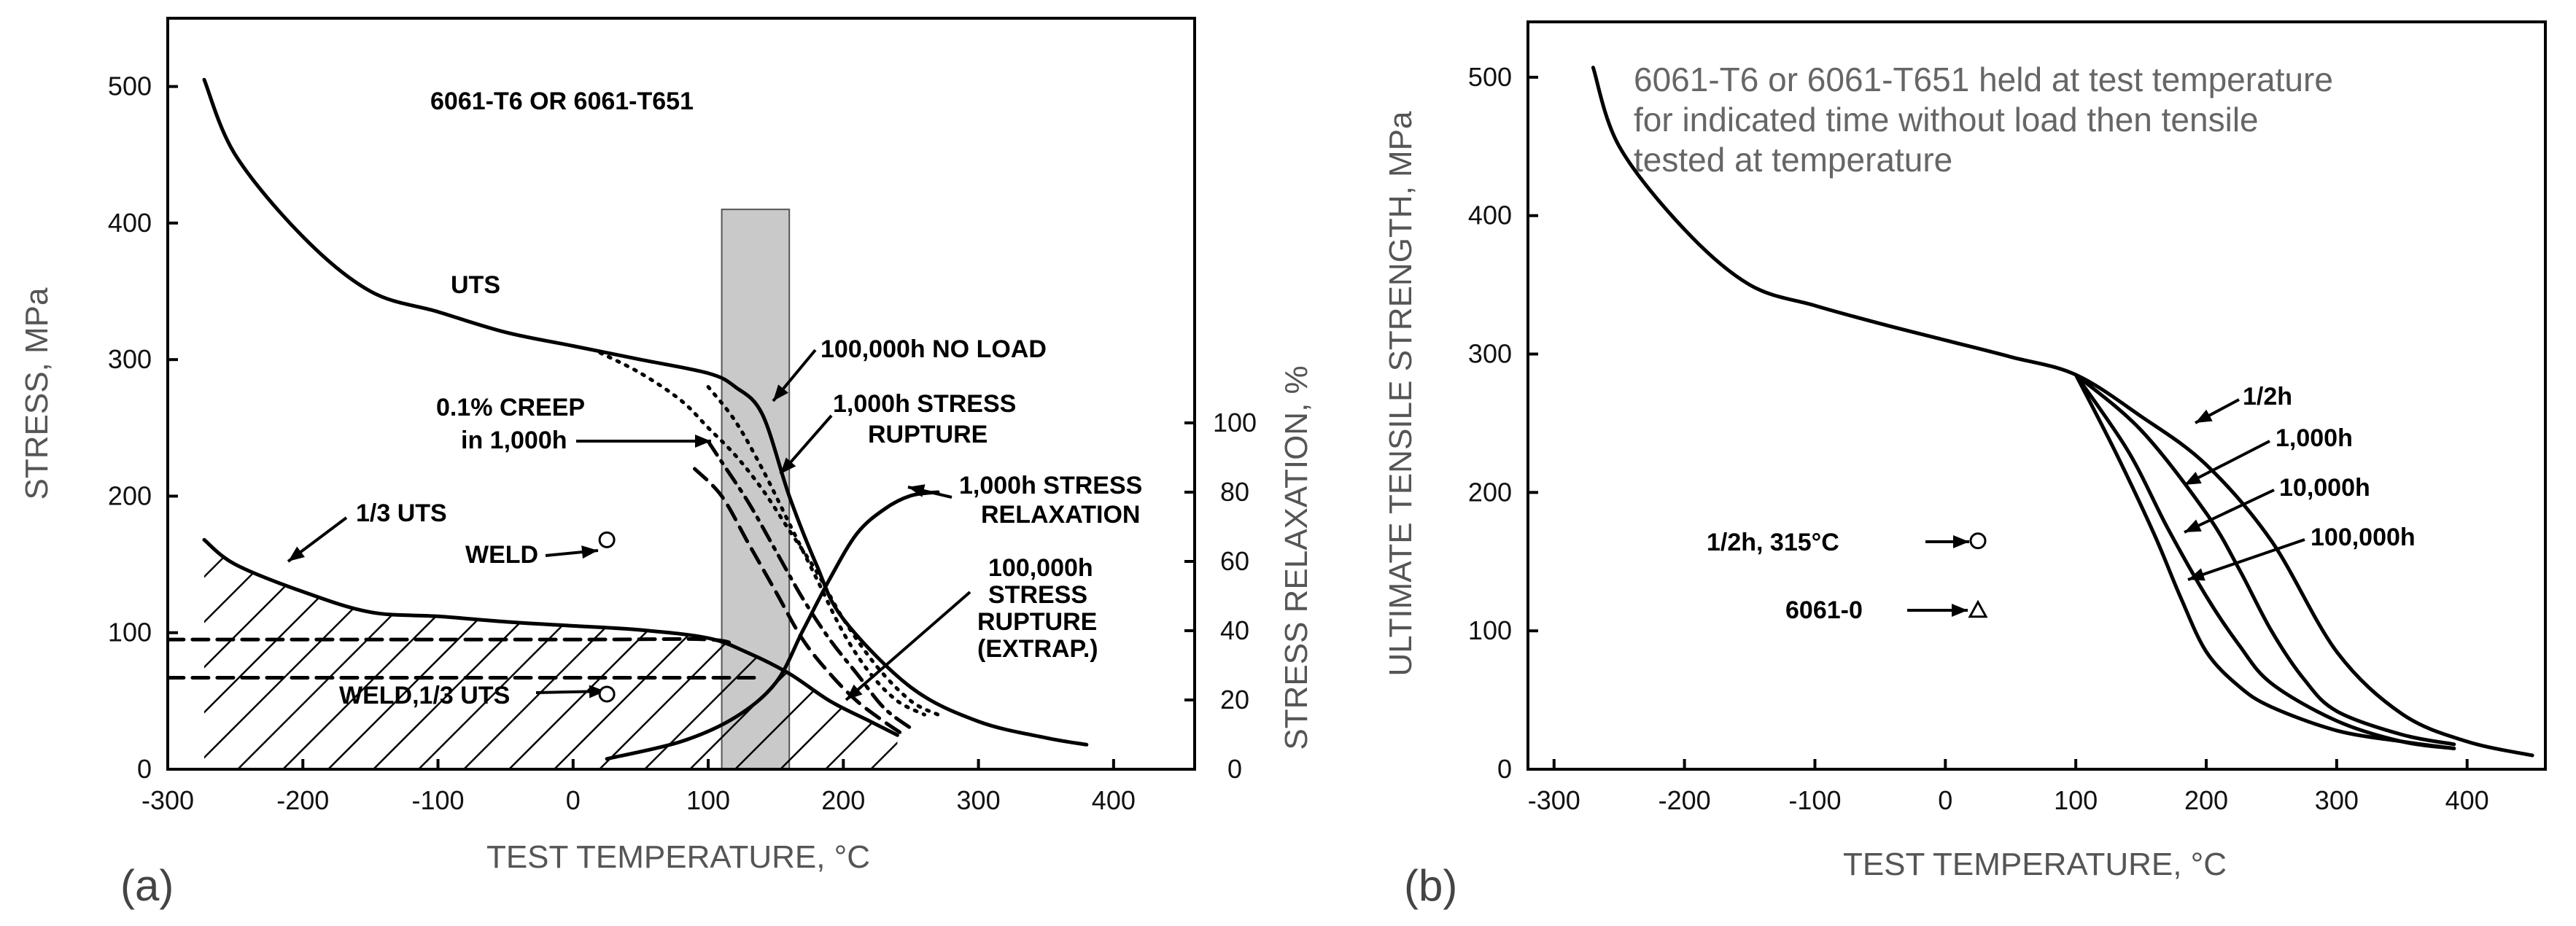 The image size is (2576, 926). Describe the element at coordinates (2193, 478) in the screenshot. I see `arrow-1000h-head` at that location.